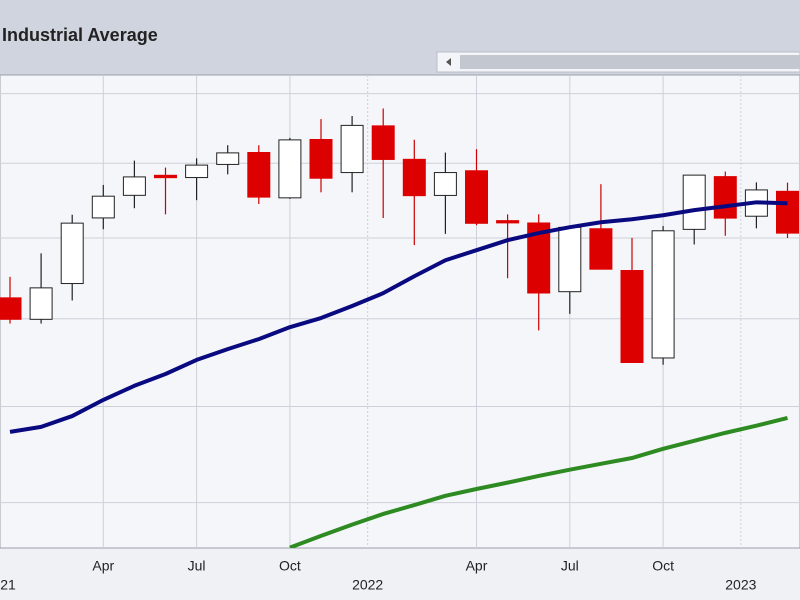 This screenshot has height=600, width=800. Describe the element at coordinates (448, 62) in the screenshot. I see `scroll-left-arrow` at that location.